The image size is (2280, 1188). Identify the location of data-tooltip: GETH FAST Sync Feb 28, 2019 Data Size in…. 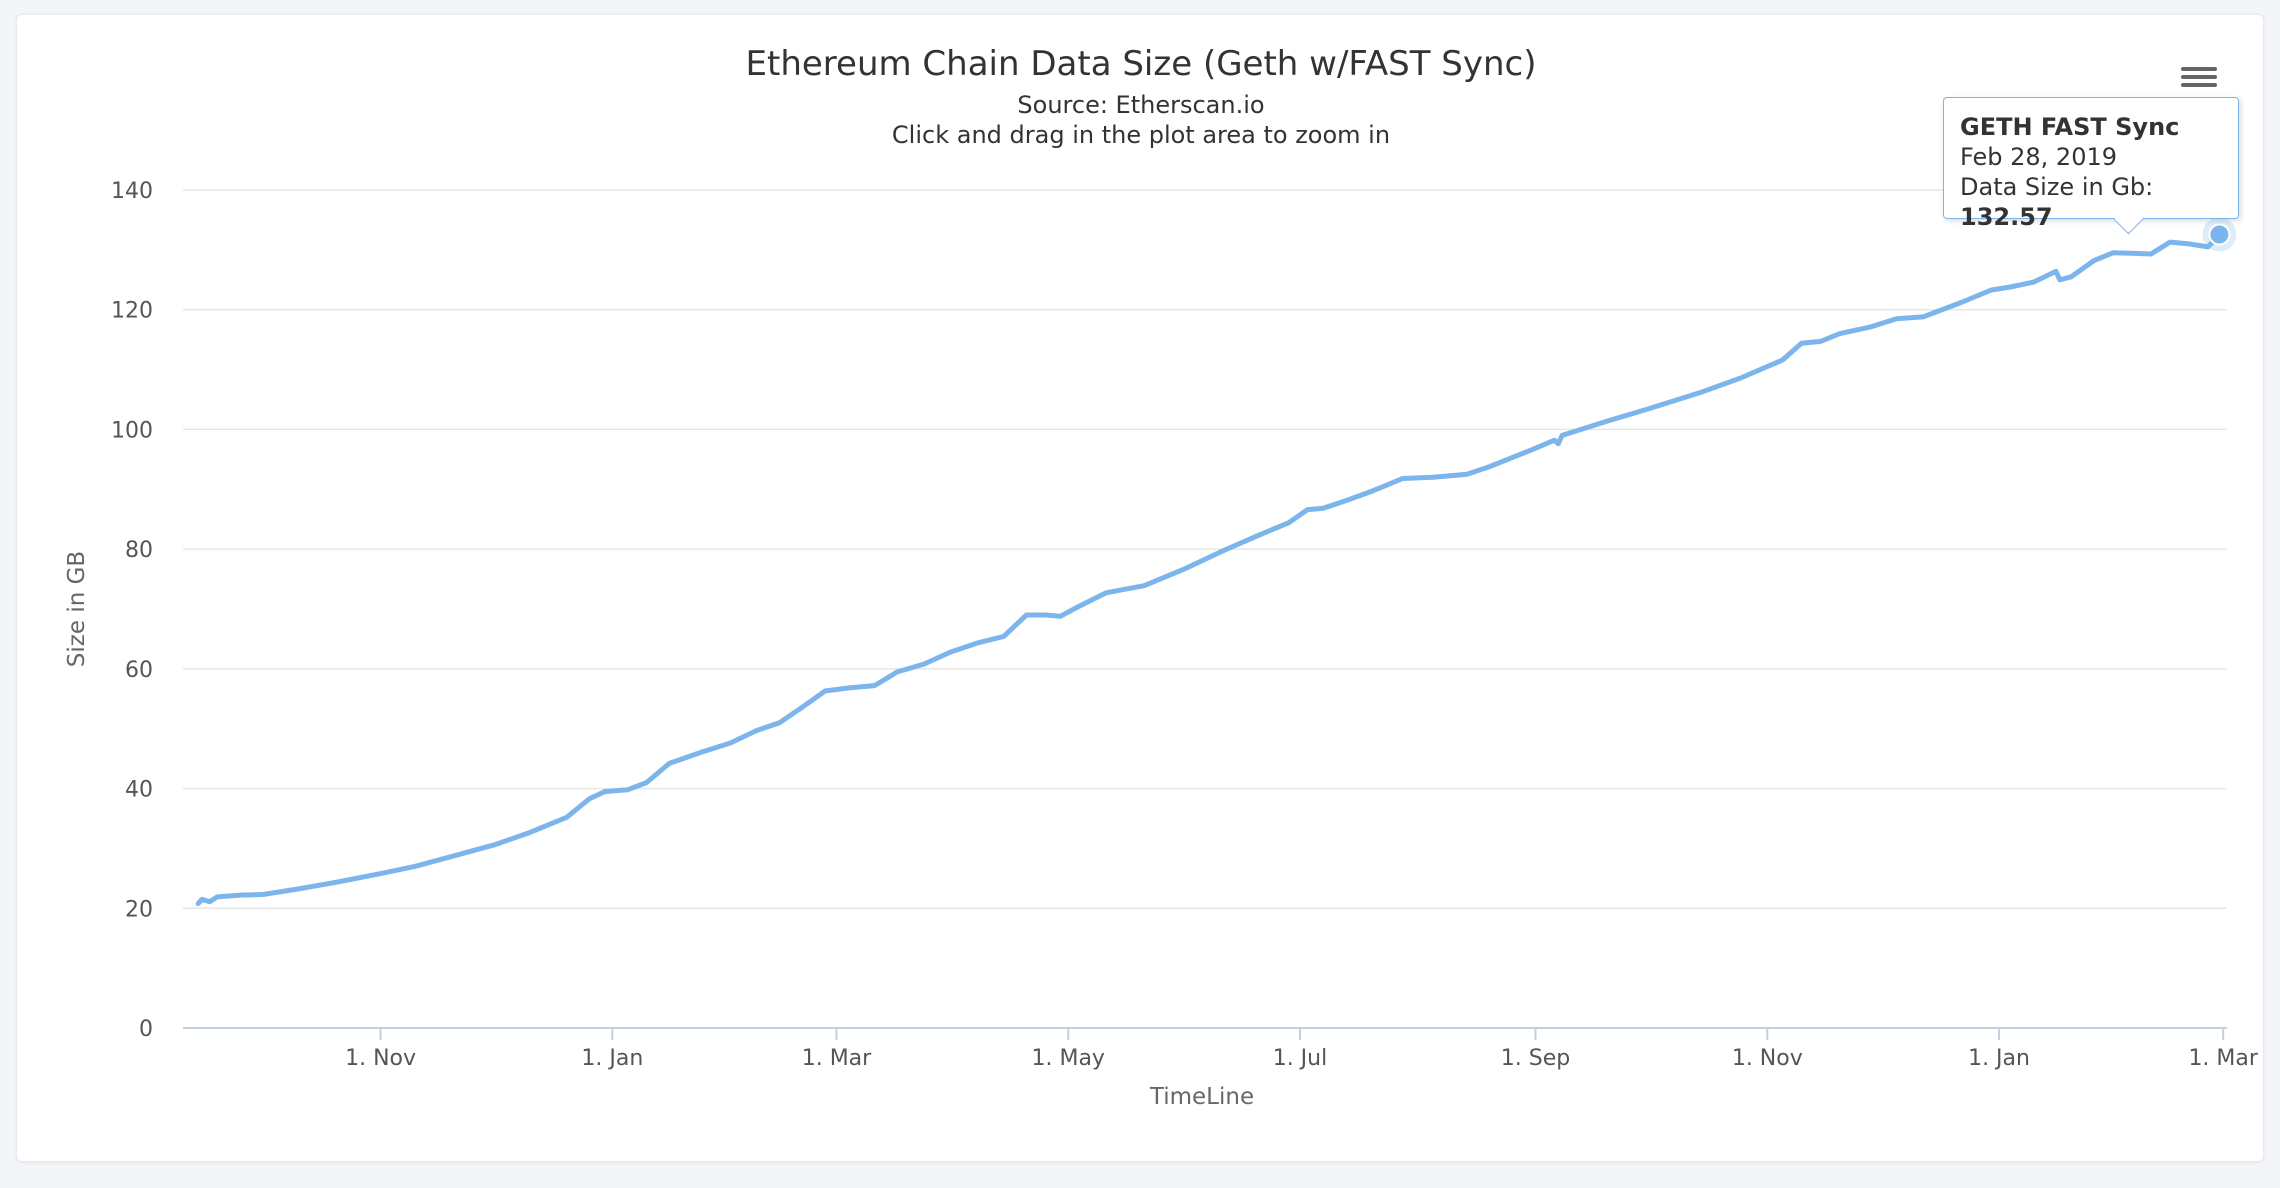
(2091, 166).